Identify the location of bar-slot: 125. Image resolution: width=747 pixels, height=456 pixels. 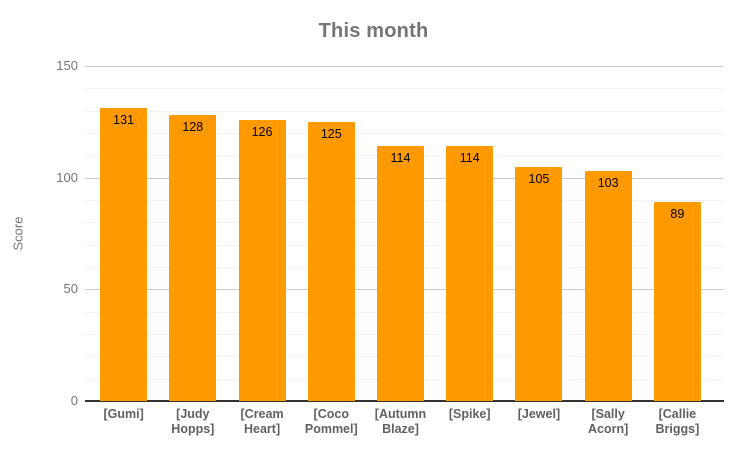
(331, 233).